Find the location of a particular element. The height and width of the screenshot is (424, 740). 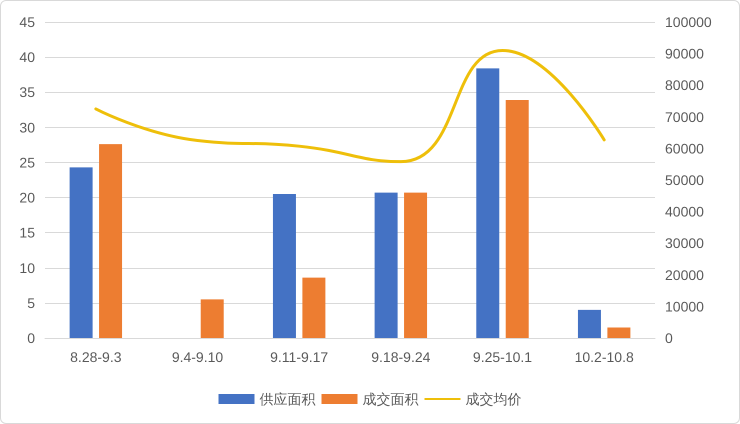

y-tick-label: 40 is located at coordinates (27, 57).